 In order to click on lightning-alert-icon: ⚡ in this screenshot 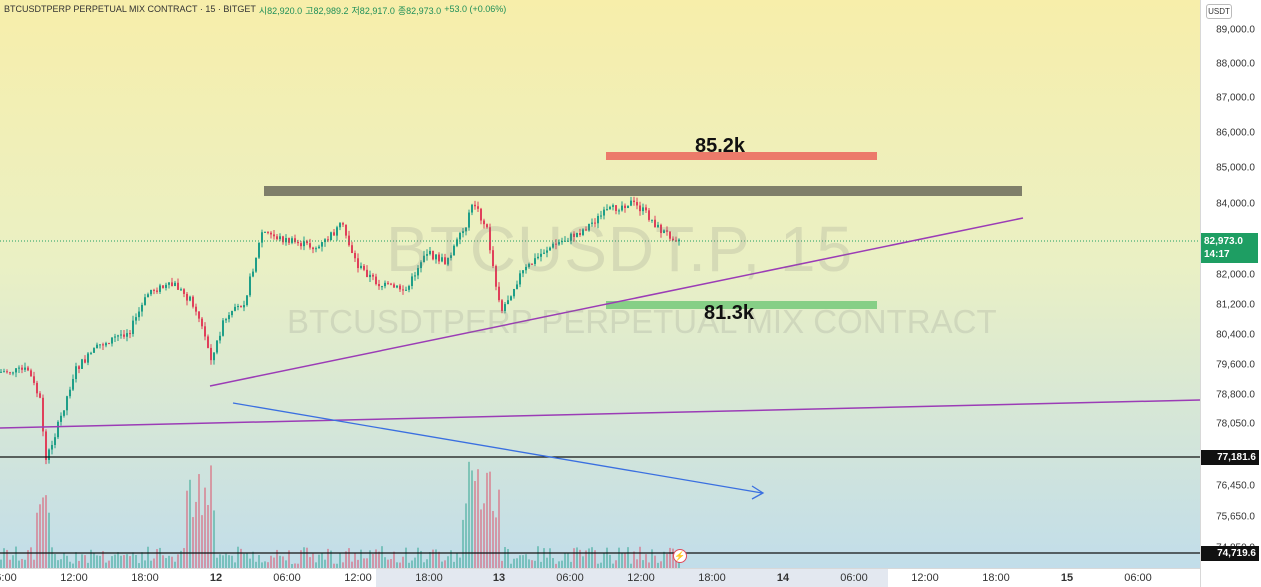, I will do `click(680, 556)`.